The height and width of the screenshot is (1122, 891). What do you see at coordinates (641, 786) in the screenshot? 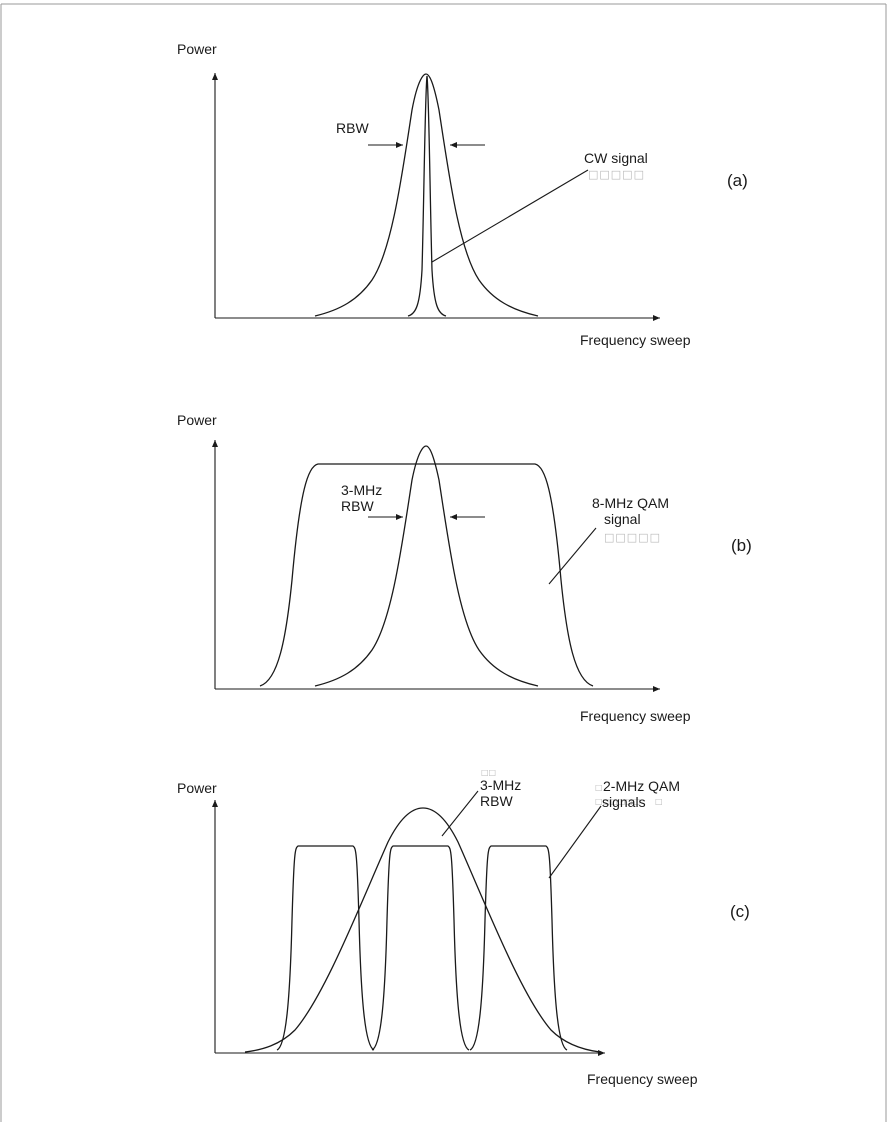
I see `panel-c-signal-label-line1: 2-MHz QAM` at bounding box center [641, 786].